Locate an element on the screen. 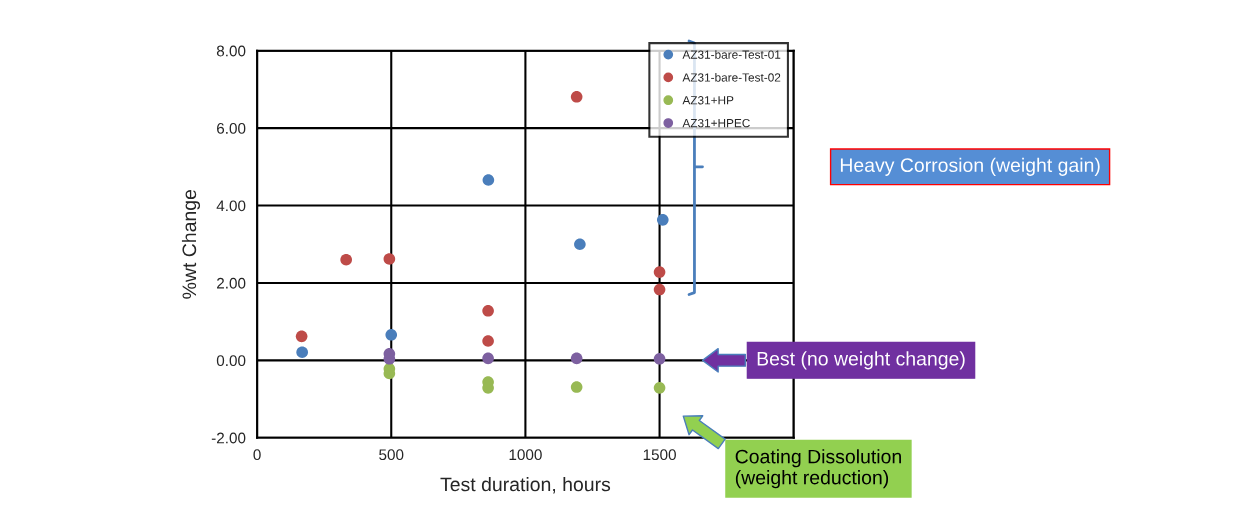  legend-label: AZ31+HP is located at coordinates (708, 100).